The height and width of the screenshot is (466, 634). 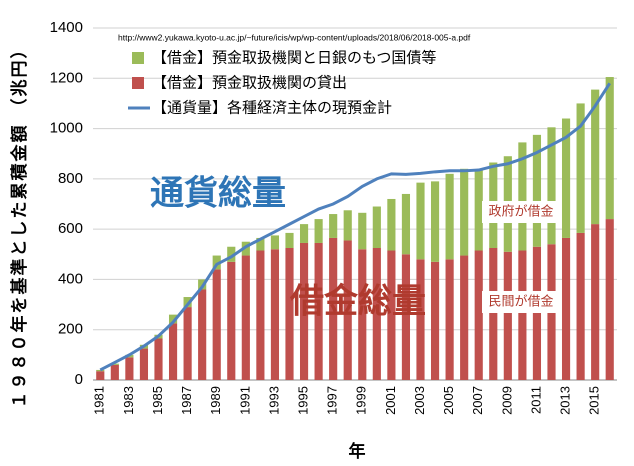 What do you see at coordinates (66, 77) in the screenshot?
I see `y-tick-label: 1200` at bounding box center [66, 77].